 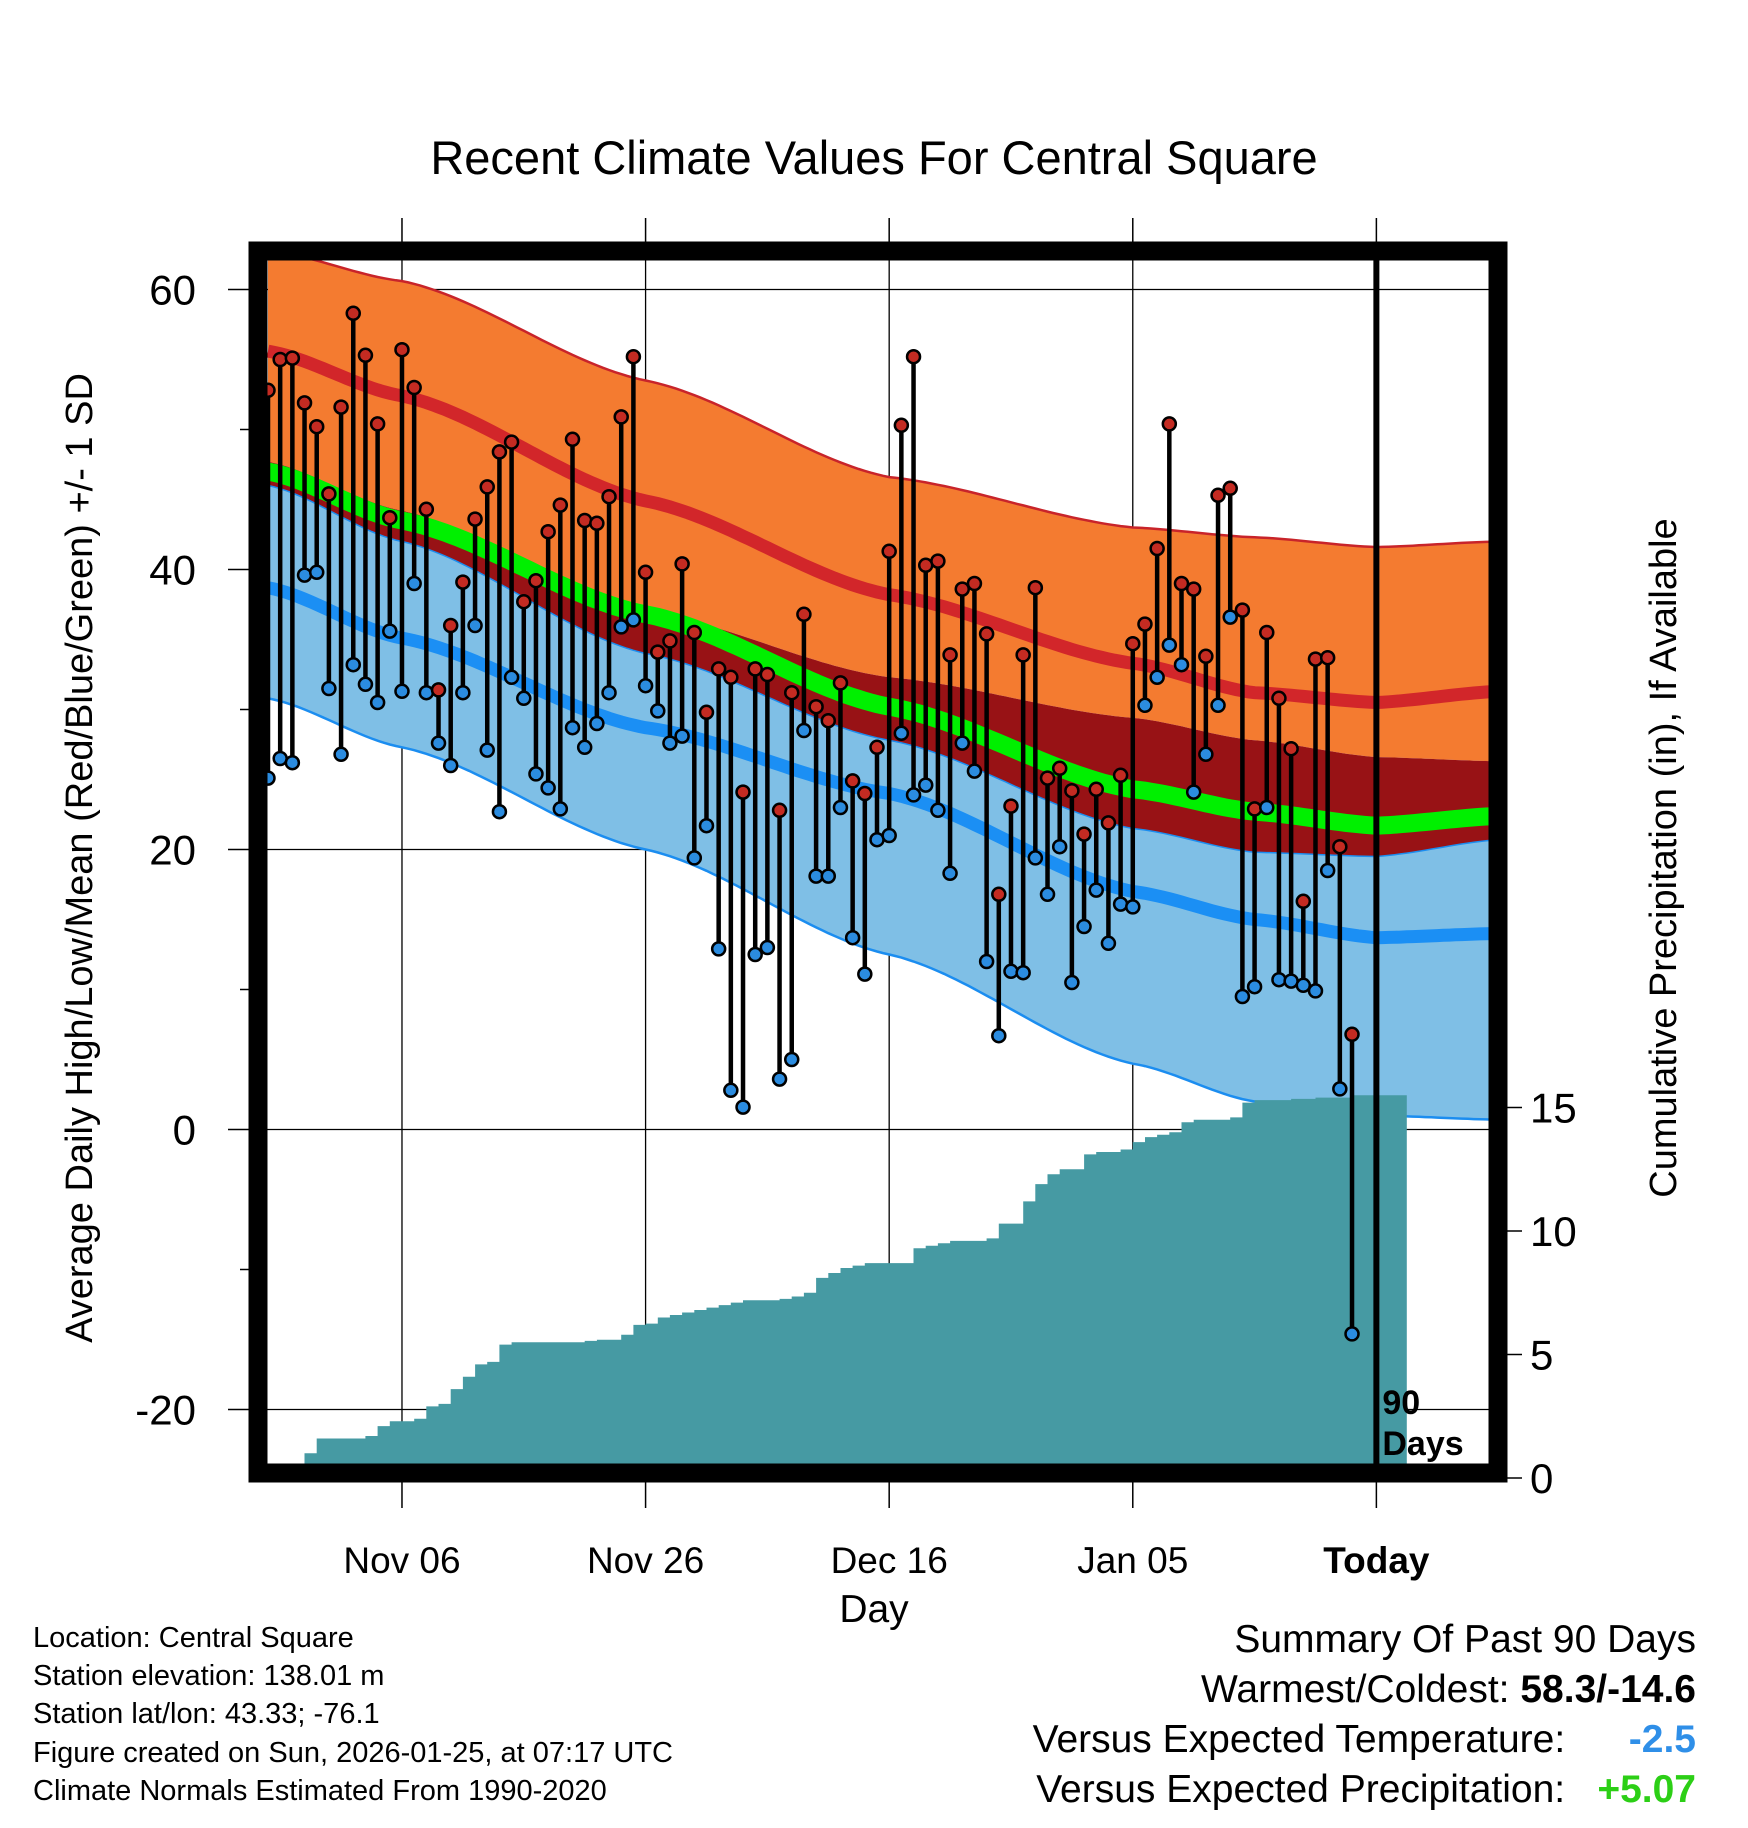 What do you see at coordinates (172, 290) in the screenshot?
I see `y-tick-label: 60` at bounding box center [172, 290].